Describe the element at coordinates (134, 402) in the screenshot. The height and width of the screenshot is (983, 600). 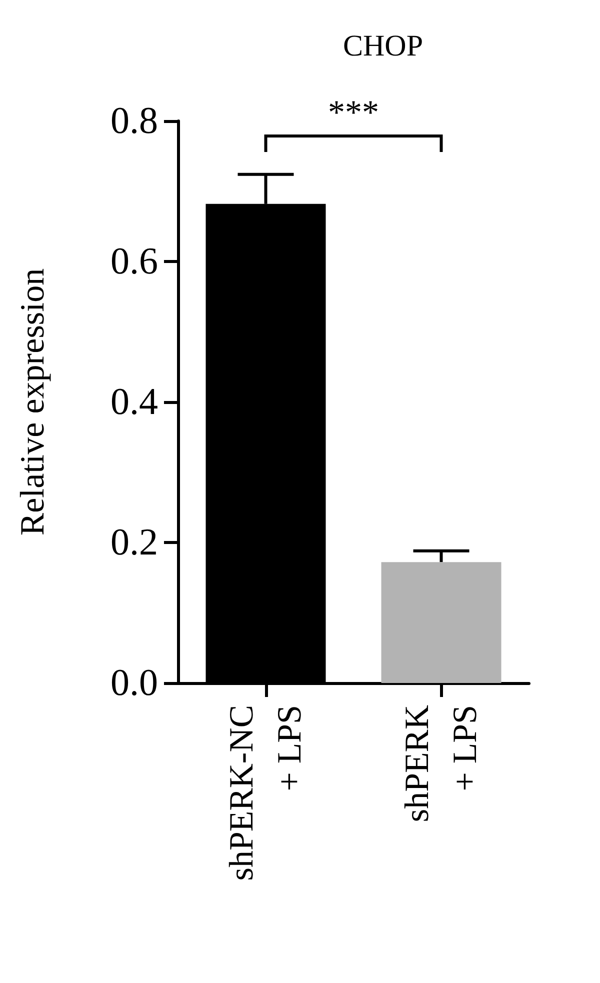
I see `y-tick-label: 0.4` at that location.